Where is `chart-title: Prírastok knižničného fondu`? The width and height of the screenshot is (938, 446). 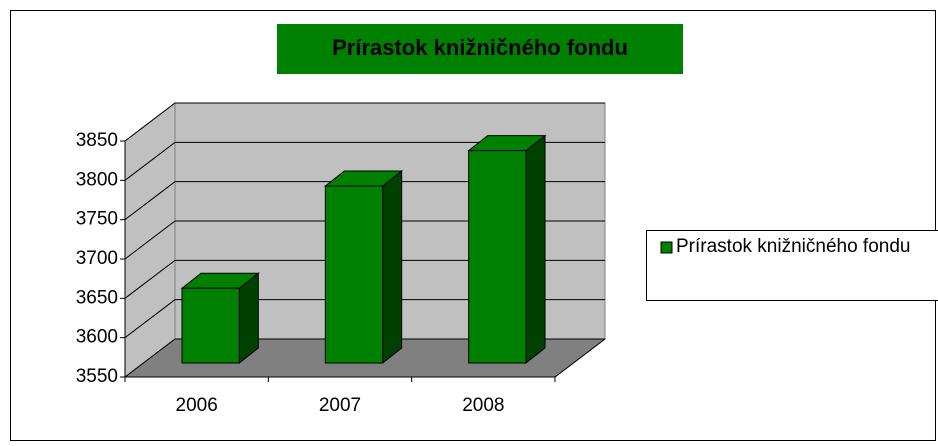 chart-title: Prírastok knižničného fondu is located at coordinates (480, 47).